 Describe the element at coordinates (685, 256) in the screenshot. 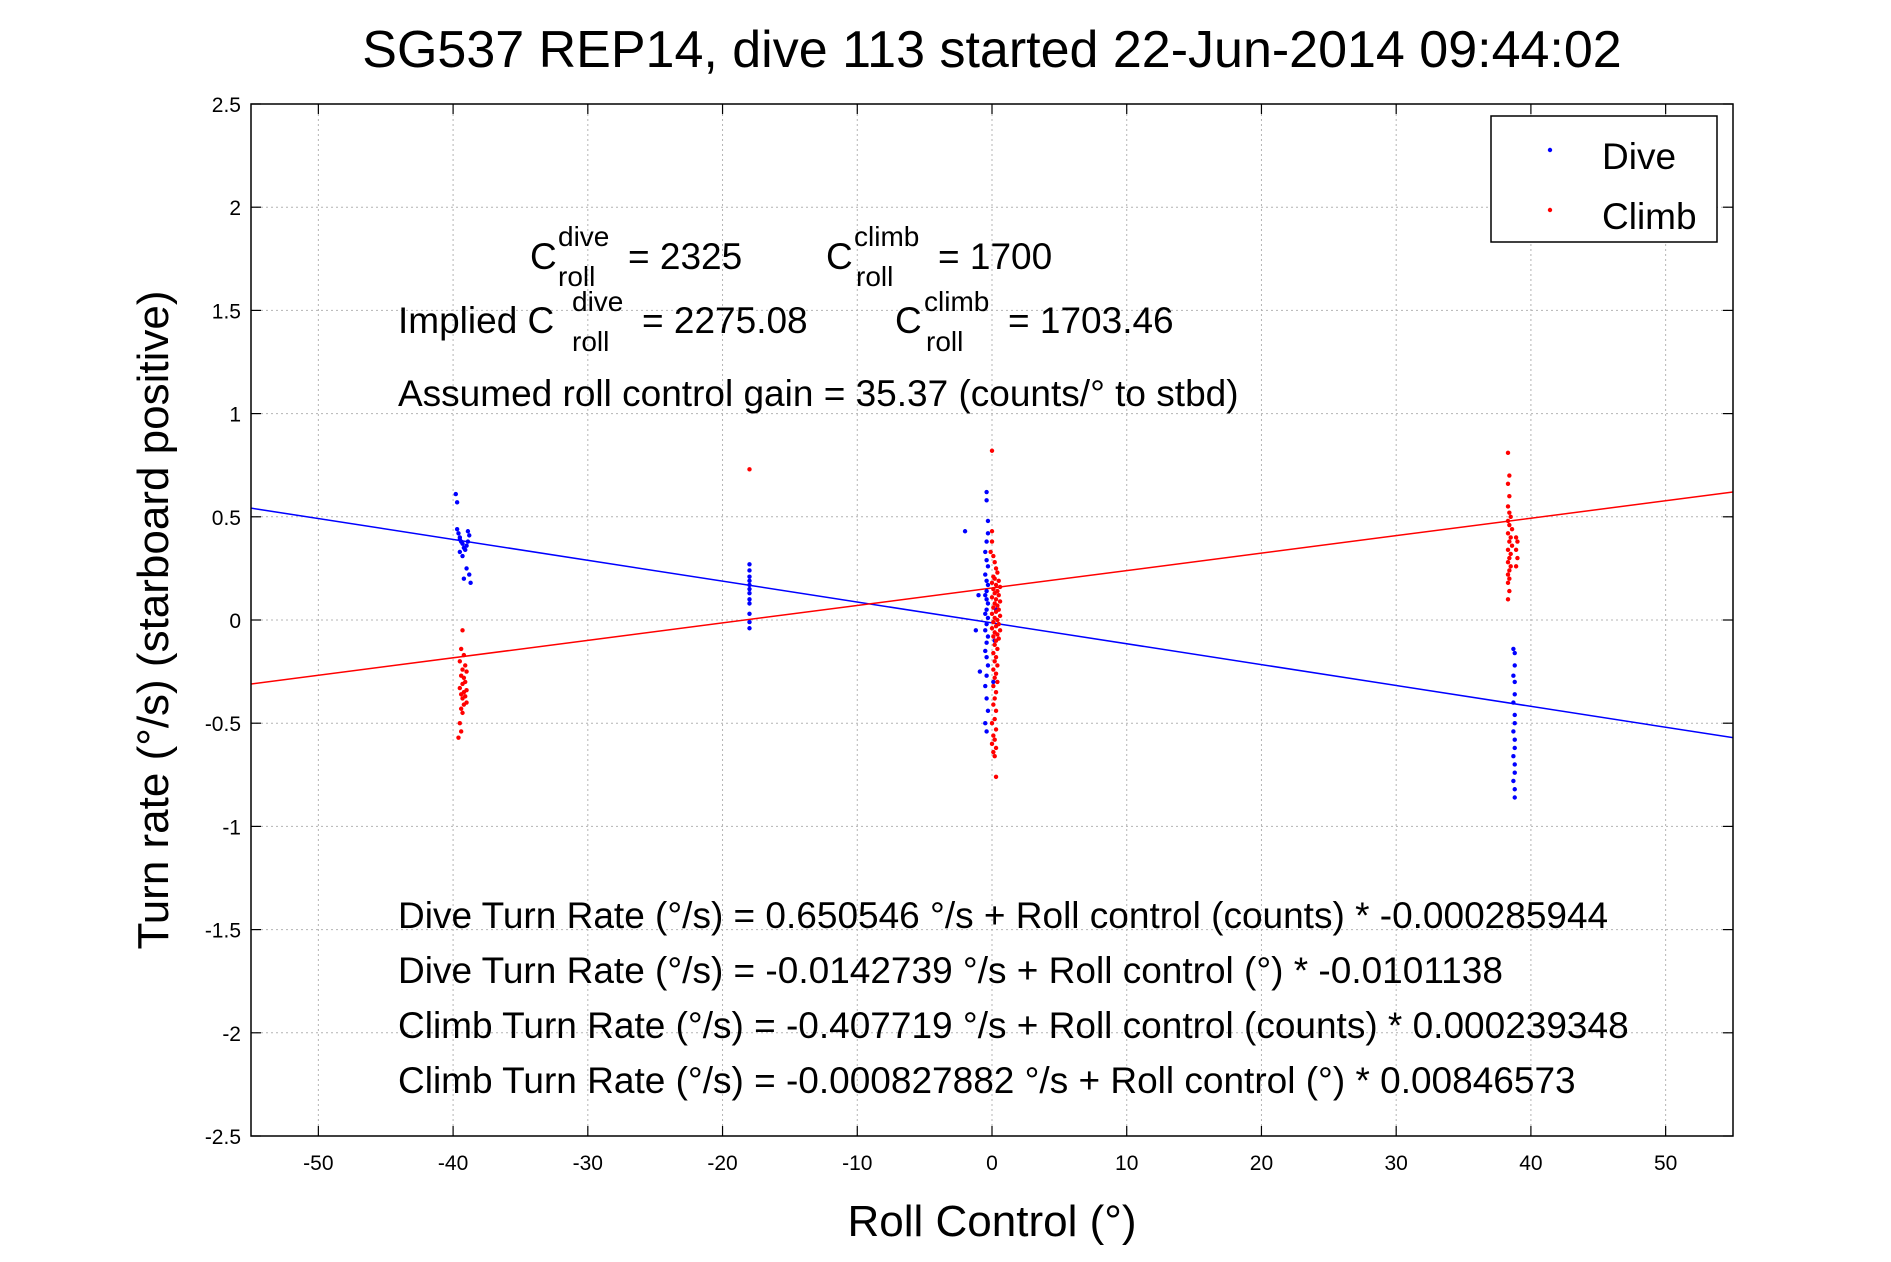

I see `c-roll-dive-value: = 2325` at that location.